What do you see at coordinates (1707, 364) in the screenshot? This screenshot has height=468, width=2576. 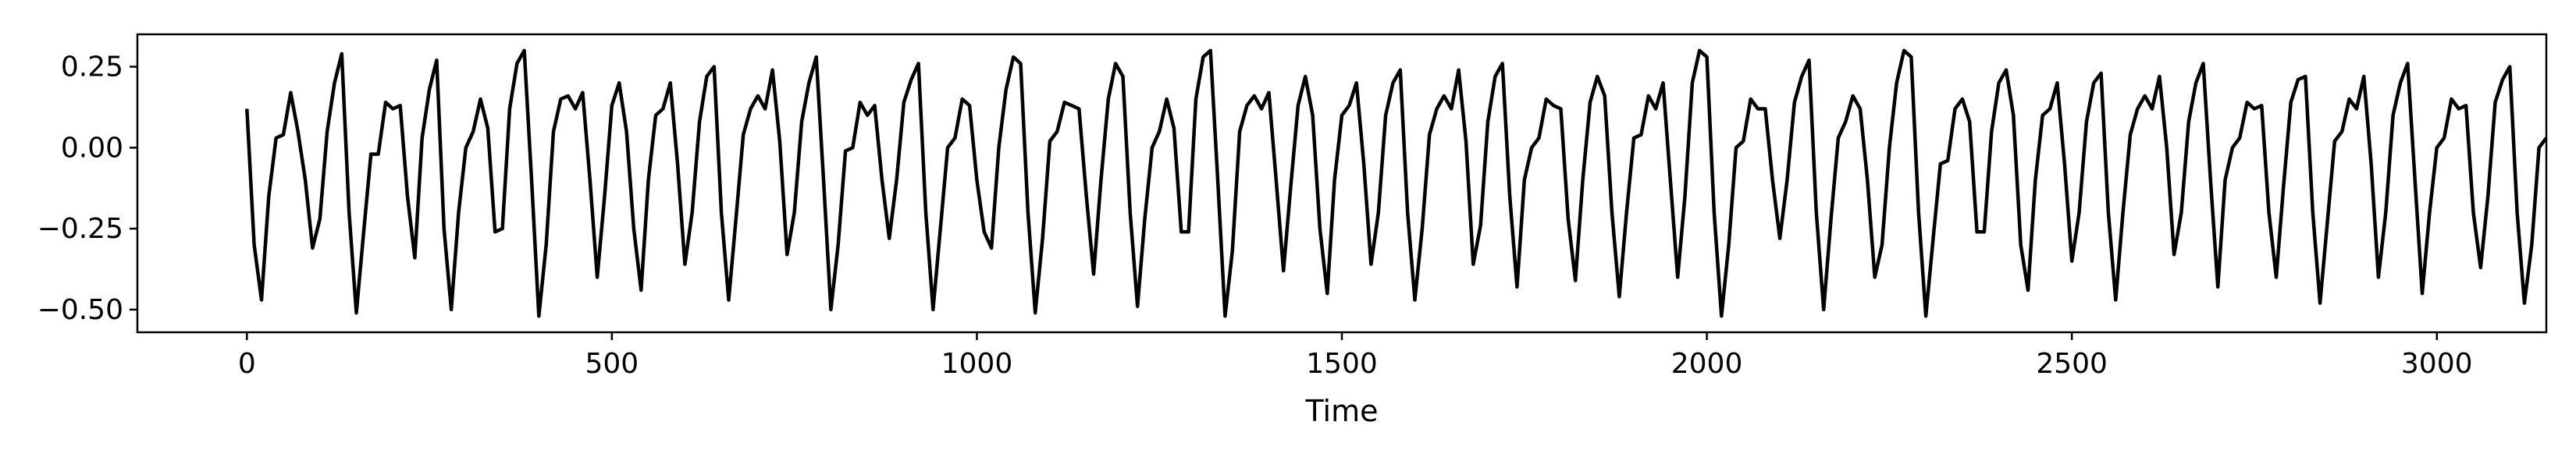 I see `x-tick-label: 2000` at bounding box center [1707, 364].